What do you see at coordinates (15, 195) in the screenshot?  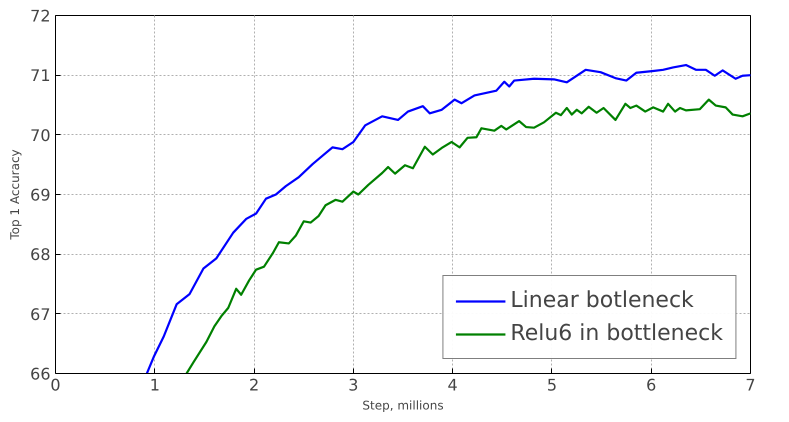 I see `y-axis-title: Top 1 Accuracy` at bounding box center [15, 195].